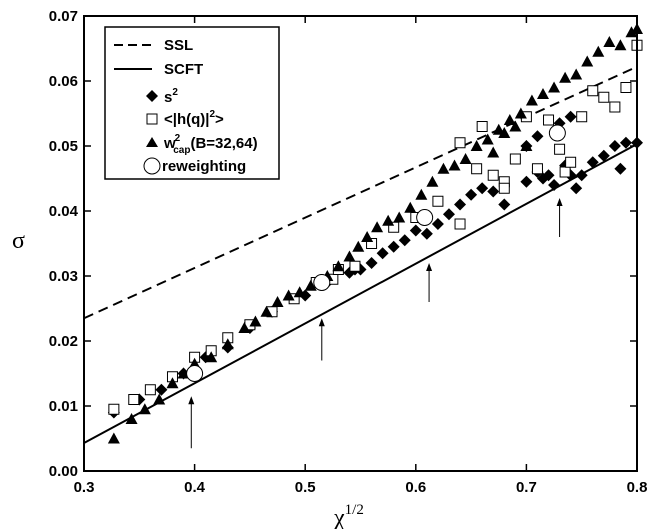 The image size is (649, 529). Describe the element at coordinates (152, 119) in the screenshot. I see `legend-hq-marker` at that location.